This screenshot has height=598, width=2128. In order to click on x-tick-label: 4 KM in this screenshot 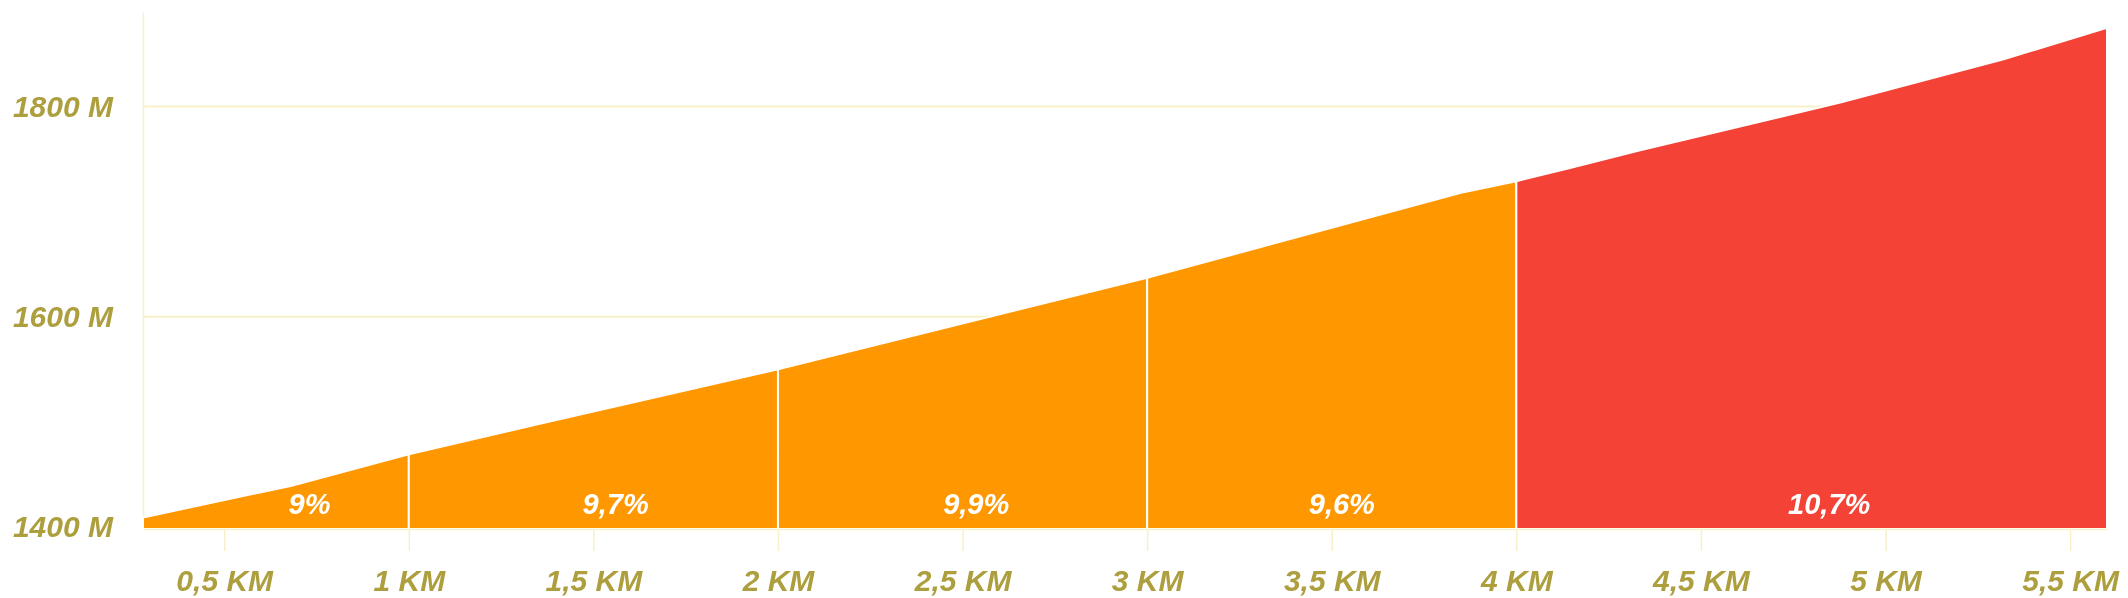, I will do `click(1516, 581)`.